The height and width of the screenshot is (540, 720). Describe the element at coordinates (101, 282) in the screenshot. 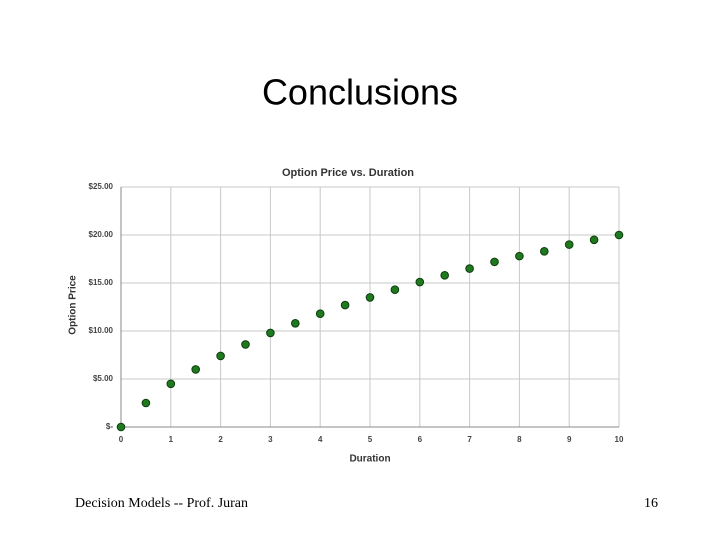

I see `y-tick-label: $15.00` at that location.